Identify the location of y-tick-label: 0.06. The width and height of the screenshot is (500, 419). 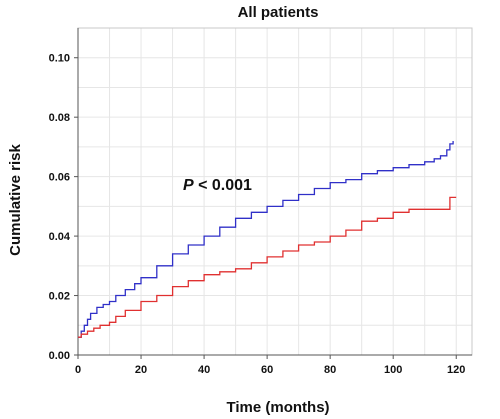
(59, 178).